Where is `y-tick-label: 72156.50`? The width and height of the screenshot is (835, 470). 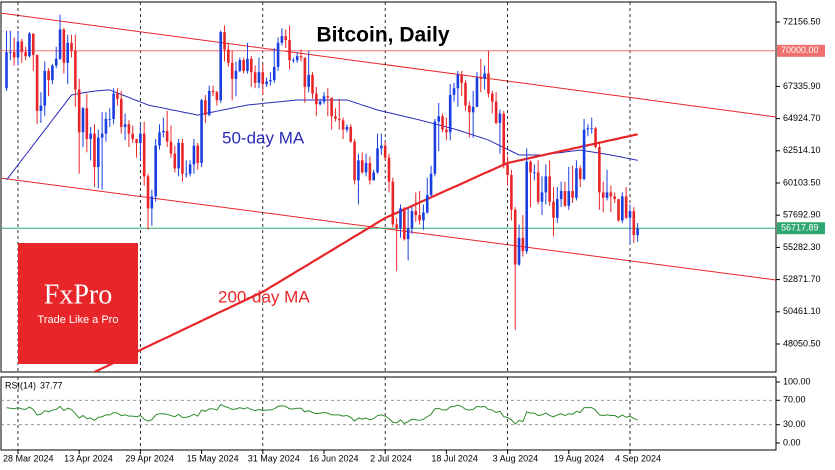 y-tick-label: 72156.50 is located at coordinates (802, 21).